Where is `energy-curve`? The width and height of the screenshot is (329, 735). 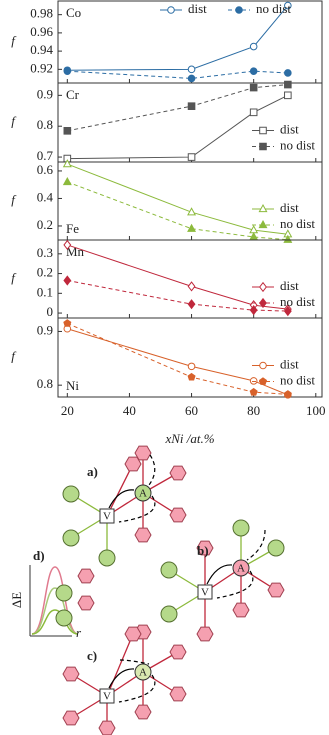
energy-curve is located at coordinates (55, 600).